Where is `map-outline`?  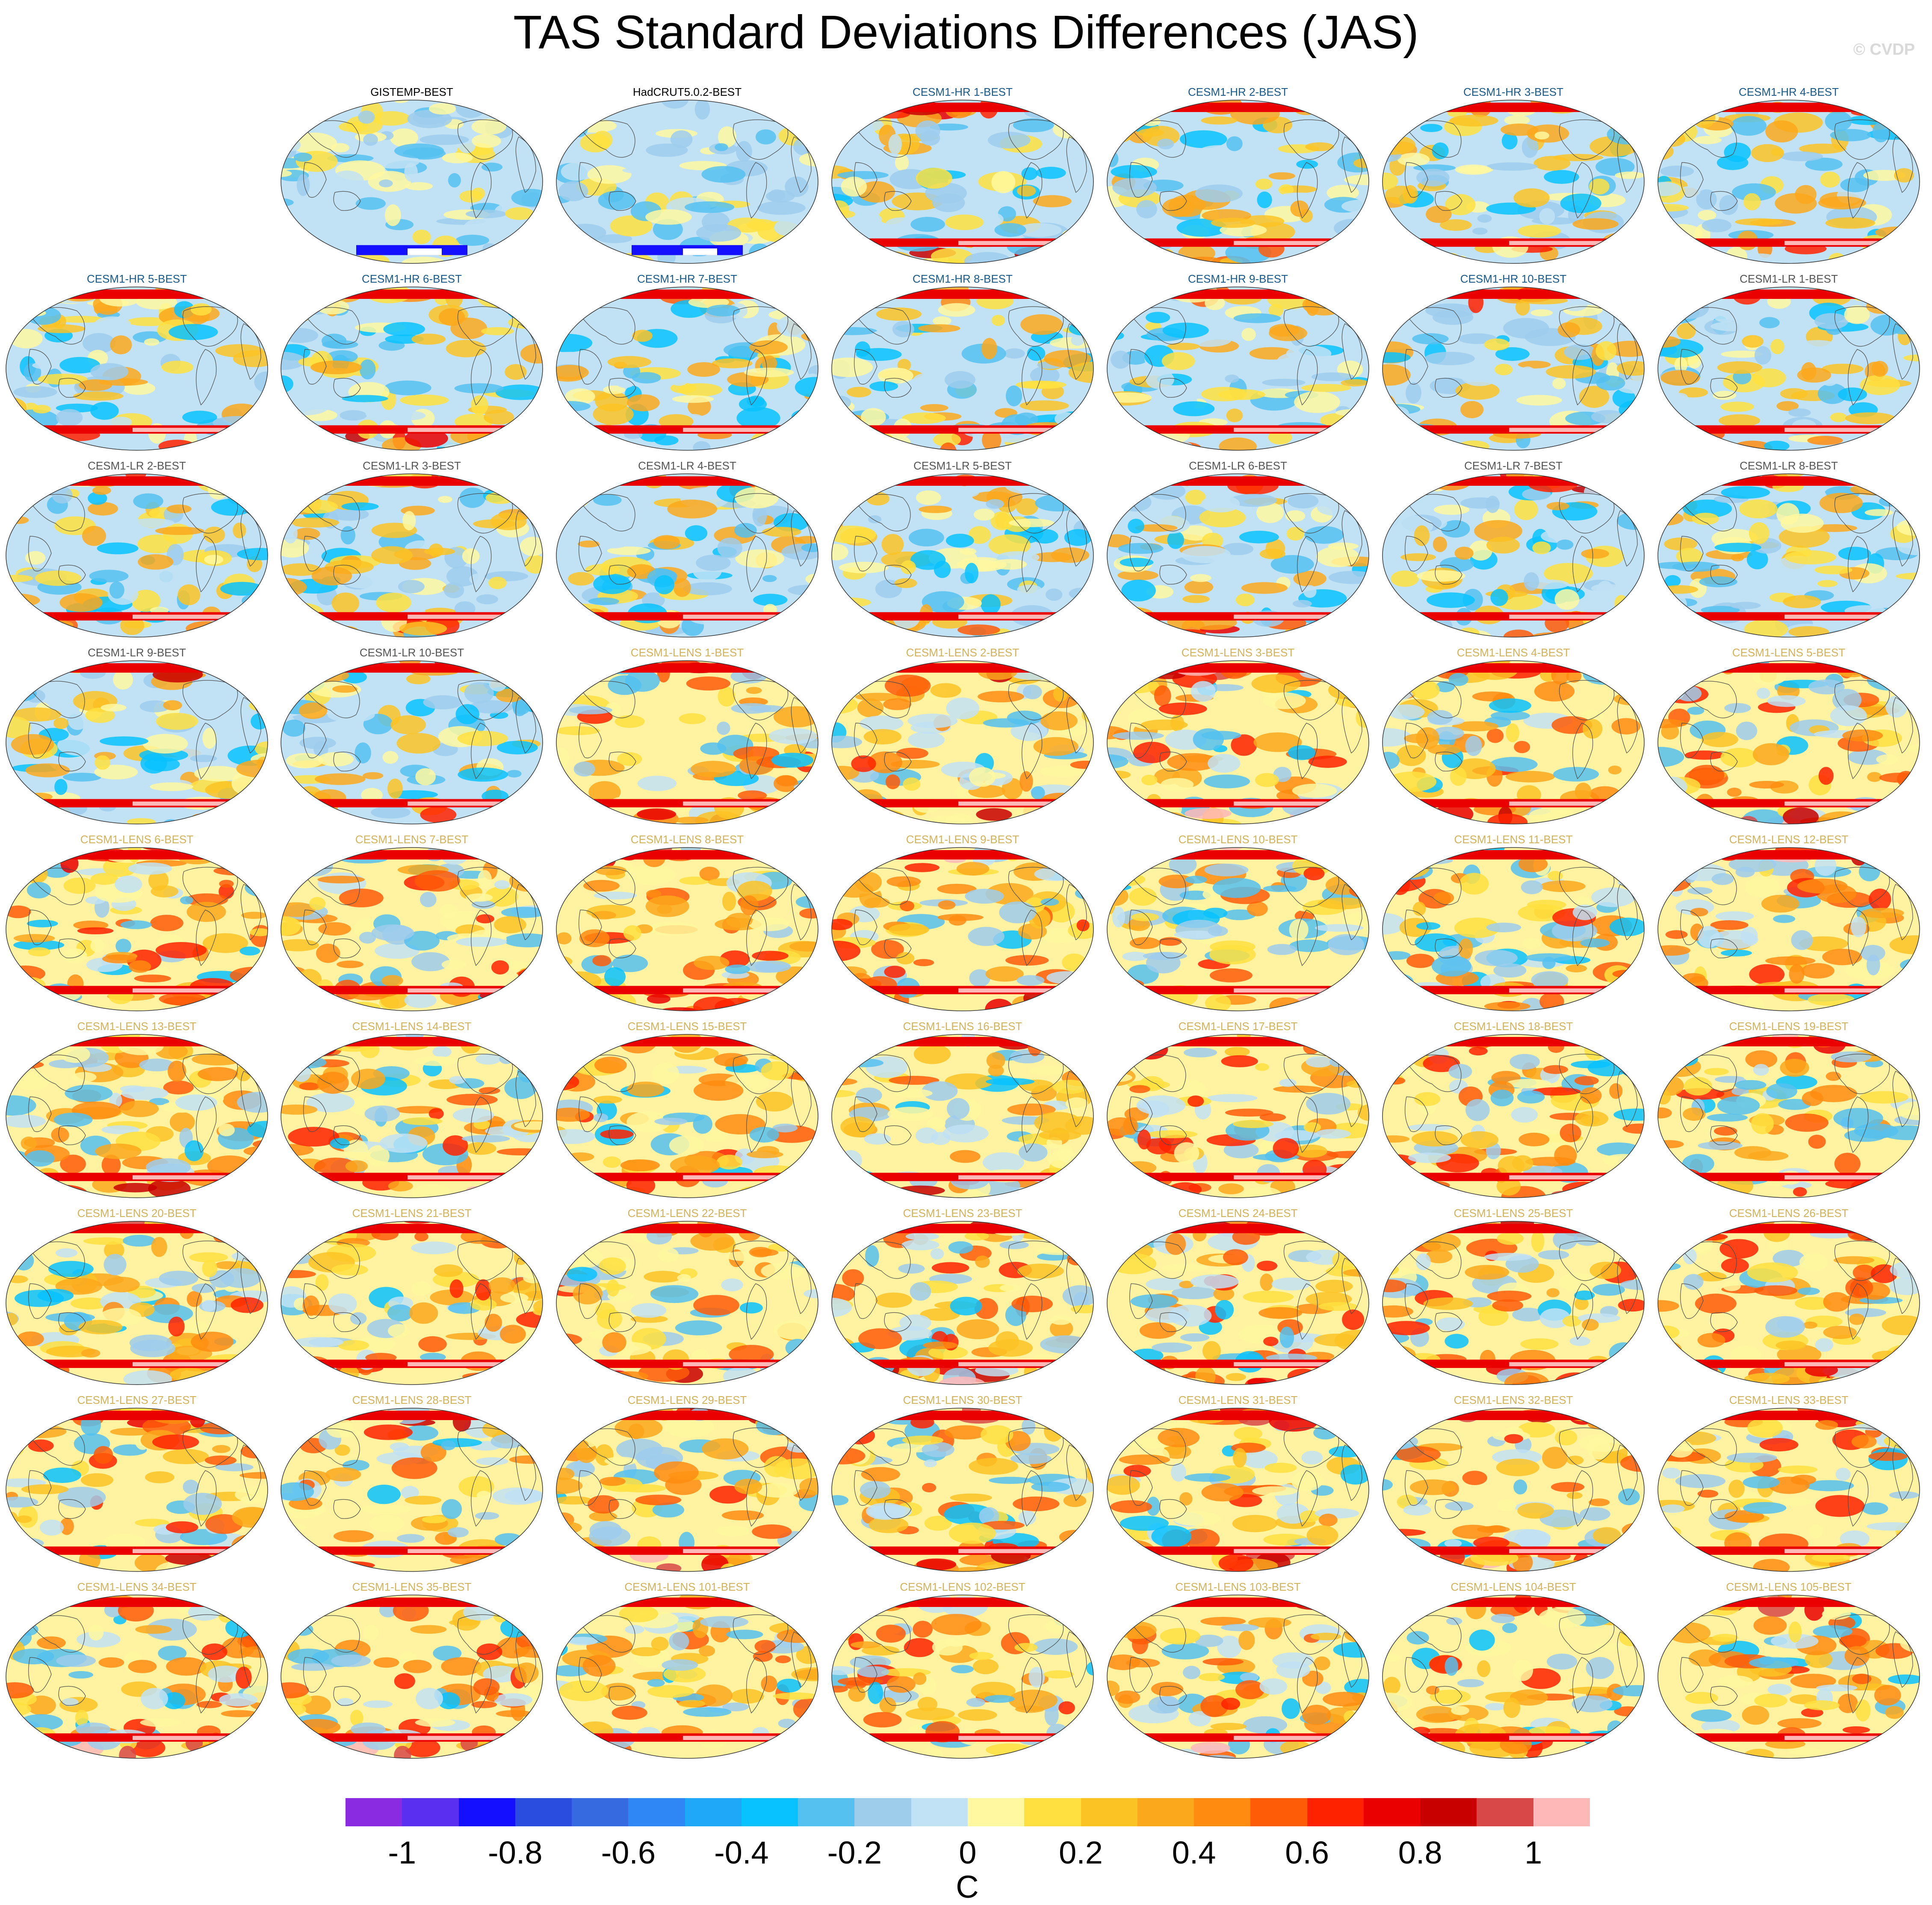
map-outline is located at coordinates (1238, 182).